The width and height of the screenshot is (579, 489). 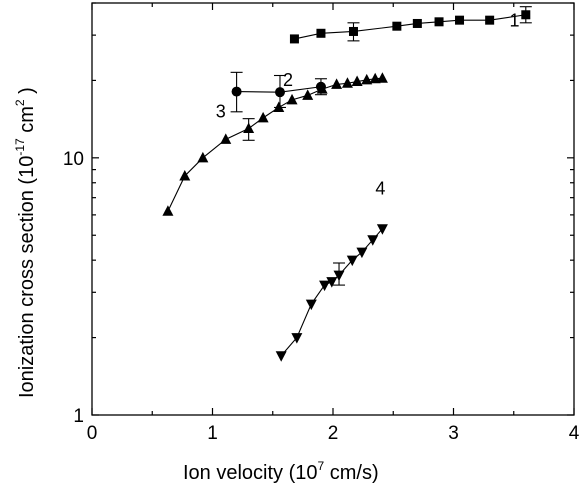 What do you see at coordinates (514, 20) in the screenshot?
I see `series-label-1: 1` at bounding box center [514, 20].